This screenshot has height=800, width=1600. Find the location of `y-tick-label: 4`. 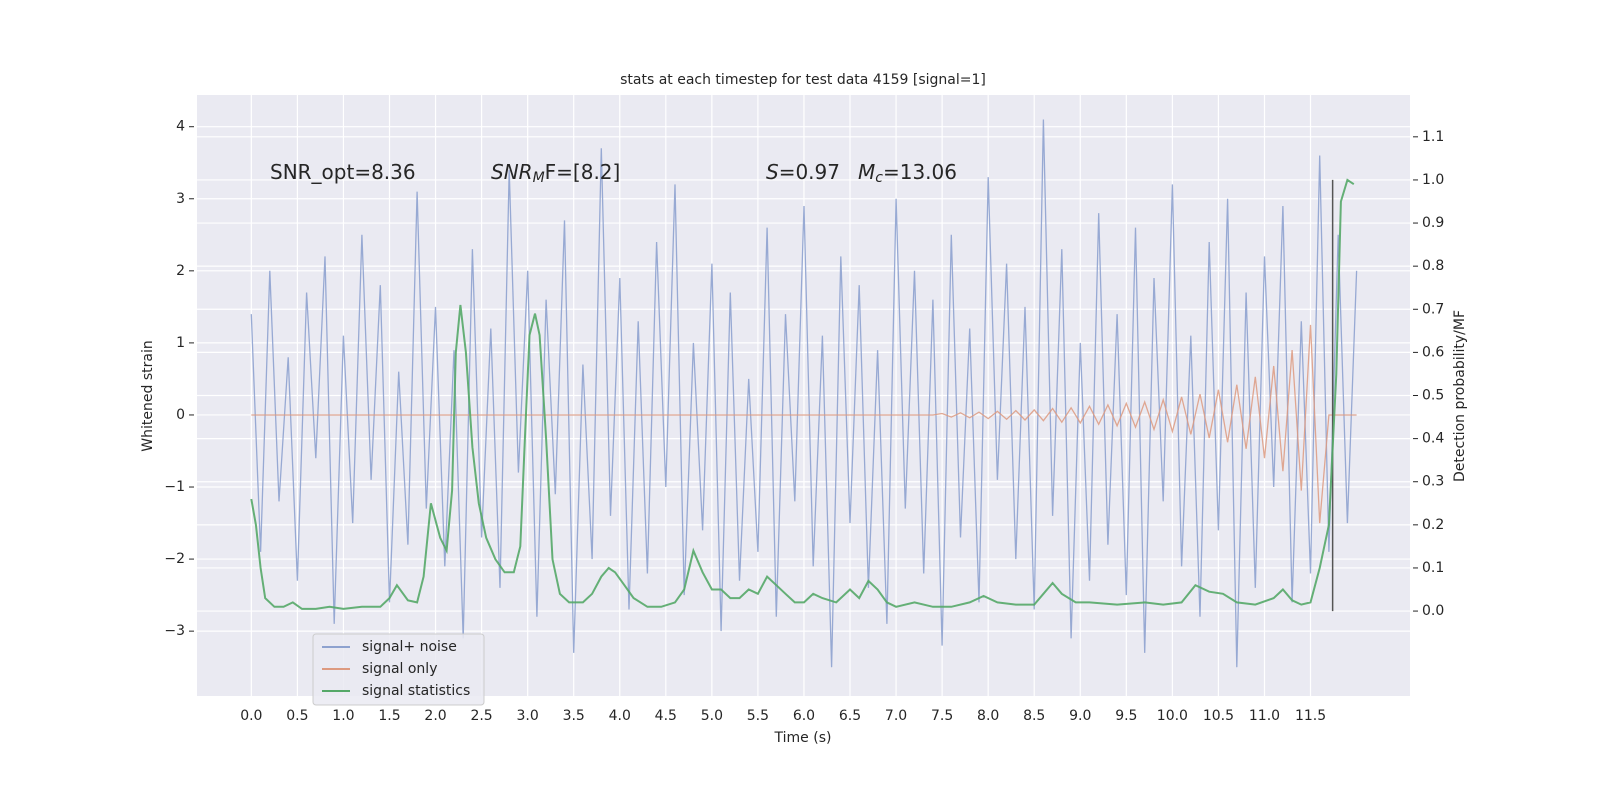

y-tick-label: 4 is located at coordinates (180, 127).